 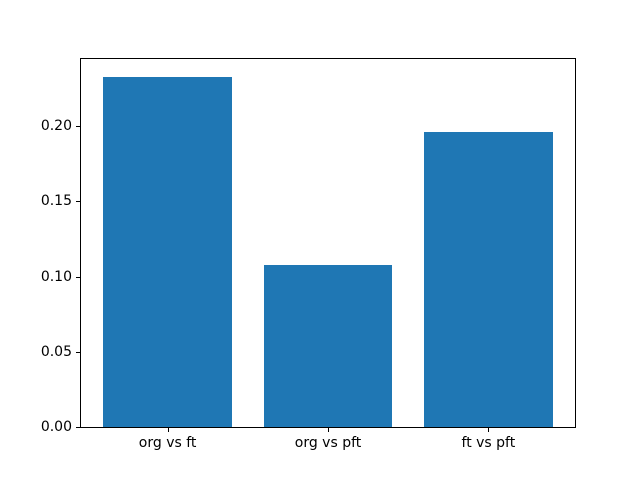 I want to click on y-tick-label: 0.15, so click(x=56, y=201).